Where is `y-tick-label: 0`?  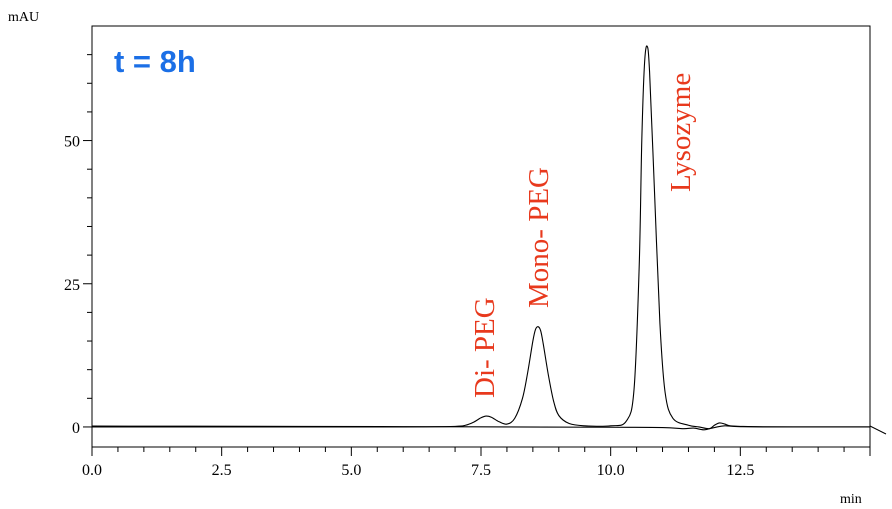
y-tick-label: 0 is located at coordinates (76, 428).